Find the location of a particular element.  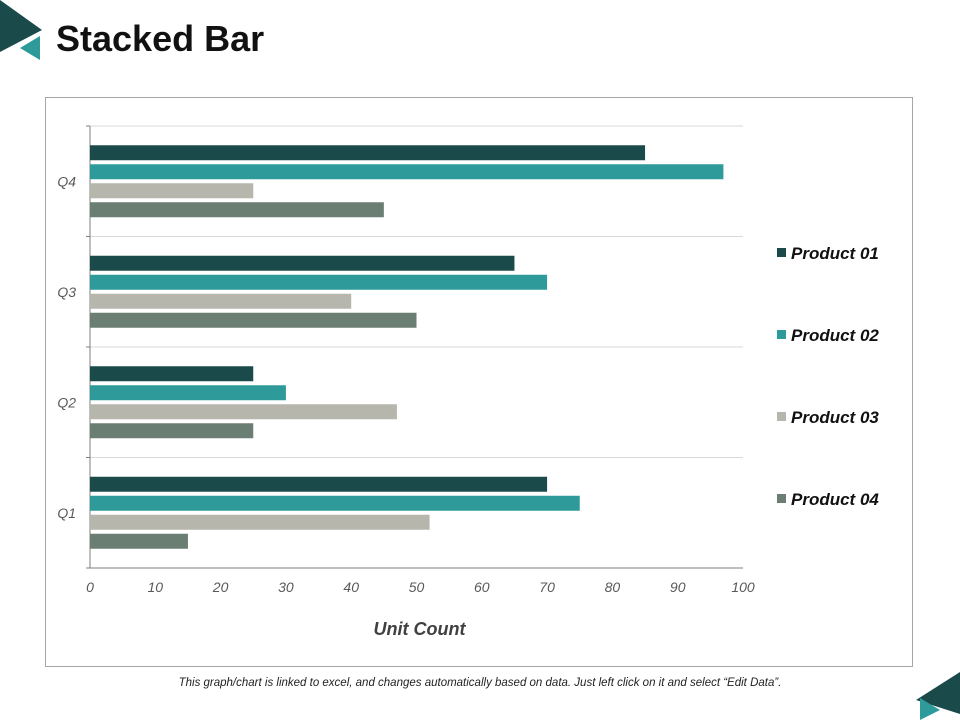

x-axis-title: Unit Count is located at coordinates (420, 629).